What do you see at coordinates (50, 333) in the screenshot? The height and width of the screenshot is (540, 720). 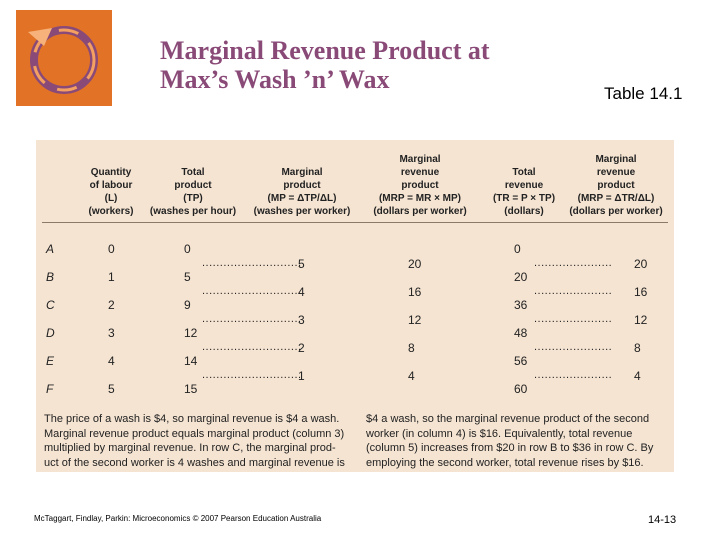 I see `row-label: D` at bounding box center [50, 333].